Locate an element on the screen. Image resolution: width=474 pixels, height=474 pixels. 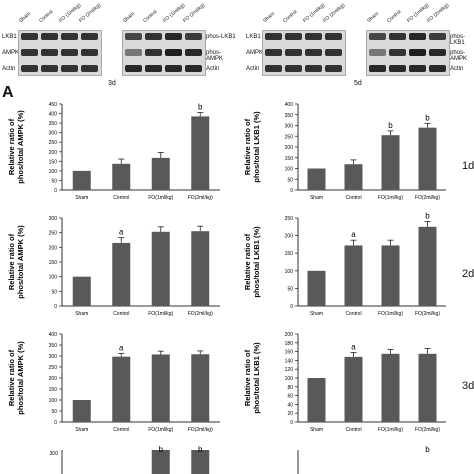
y-tick-label: 180 is located at coordinates (289, 344).